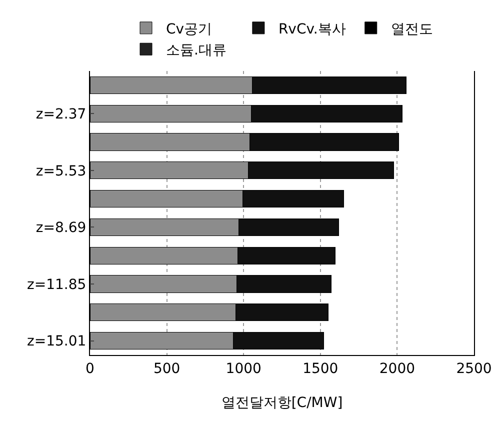 The height and width of the screenshot is (425, 504). What do you see at coordinates (166, 368) in the screenshot?
I see `x-tick-label: 500` at bounding box center [166, 368].